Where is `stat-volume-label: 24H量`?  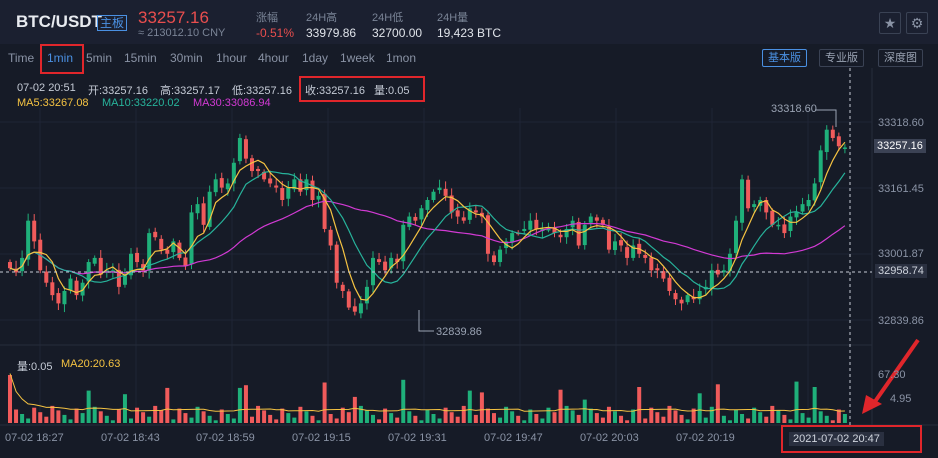
stat-volume-label: 24H量 is located at coordinates (453, 18).